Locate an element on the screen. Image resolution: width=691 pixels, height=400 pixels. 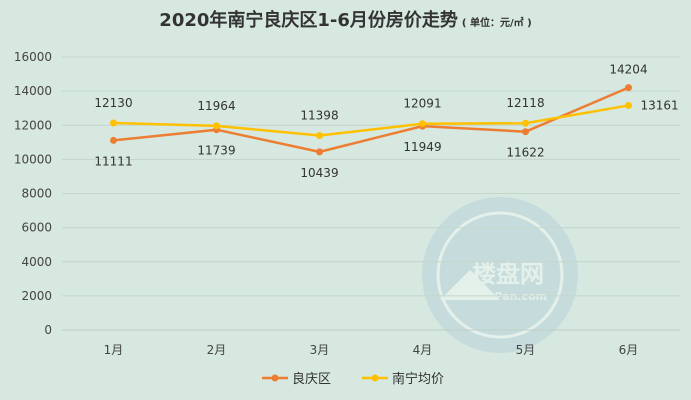
data-label: 11949 is located at coordinates (422, 147).